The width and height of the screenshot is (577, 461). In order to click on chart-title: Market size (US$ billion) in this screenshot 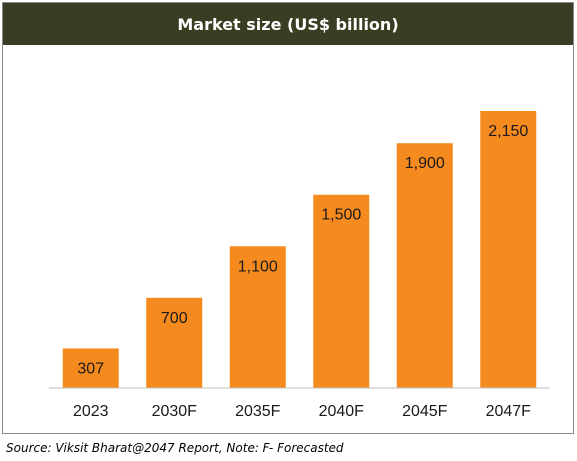, I will do `click(288, 24)`.